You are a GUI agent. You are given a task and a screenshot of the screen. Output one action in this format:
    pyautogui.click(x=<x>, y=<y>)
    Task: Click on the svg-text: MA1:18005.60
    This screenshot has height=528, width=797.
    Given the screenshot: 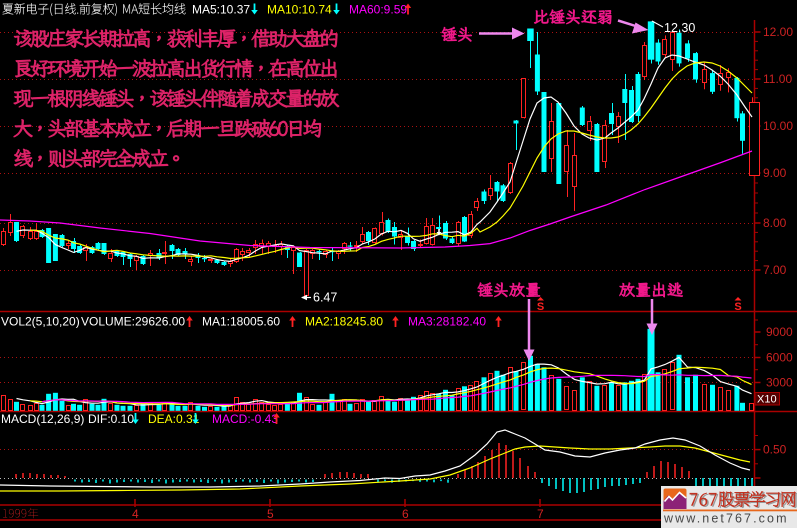 What is the action you would take?
    pyautogui.click(x=241, y=322)
    